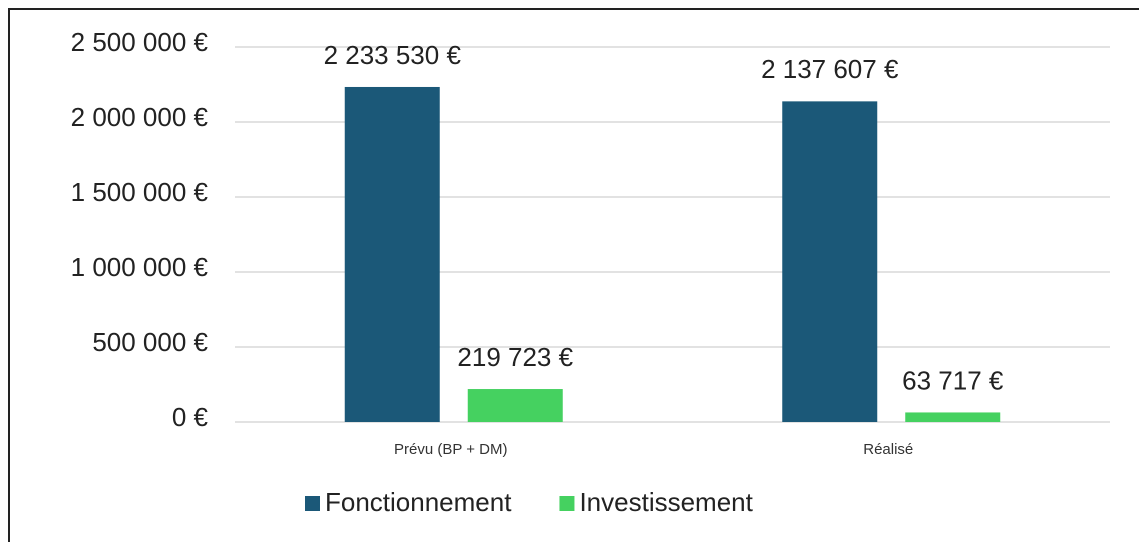 The image size is (1139, 542). Describe the element at coordinates (830, 69) in the screenshot. I see `data-label: 2 137 607 €` at that location.